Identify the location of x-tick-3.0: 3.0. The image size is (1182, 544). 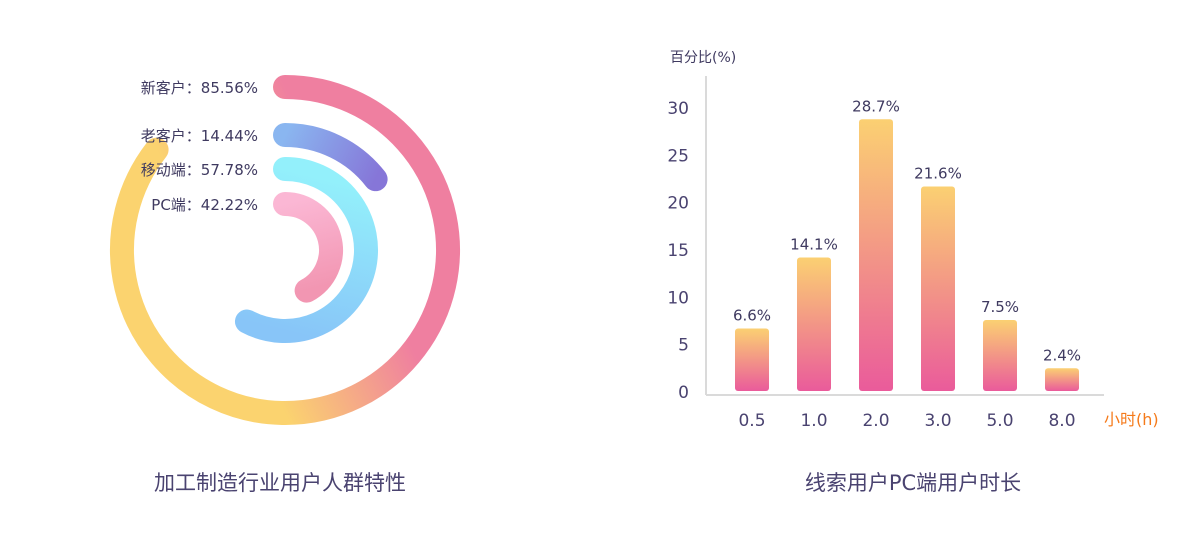
(937, 421).